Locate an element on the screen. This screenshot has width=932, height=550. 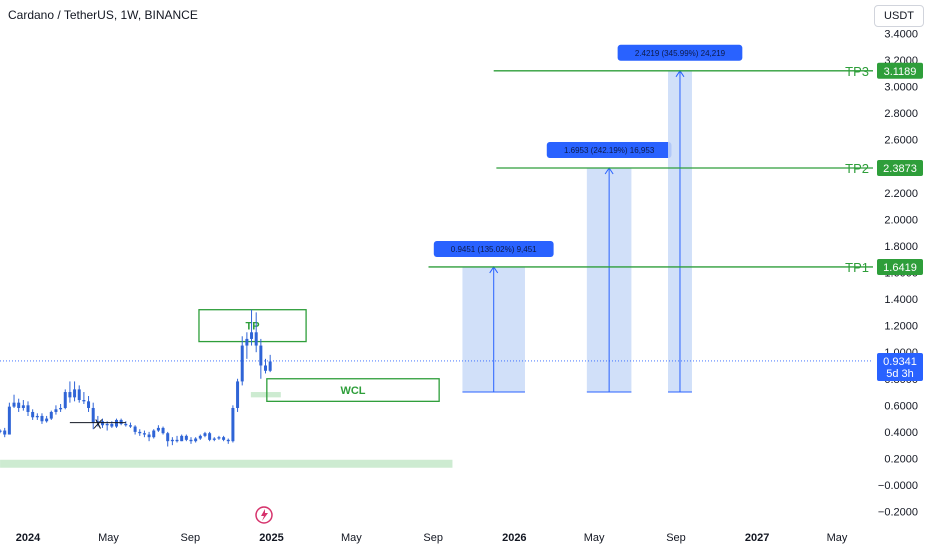
y-tick-label: 2.0000 is located at coordinates (901, 220).